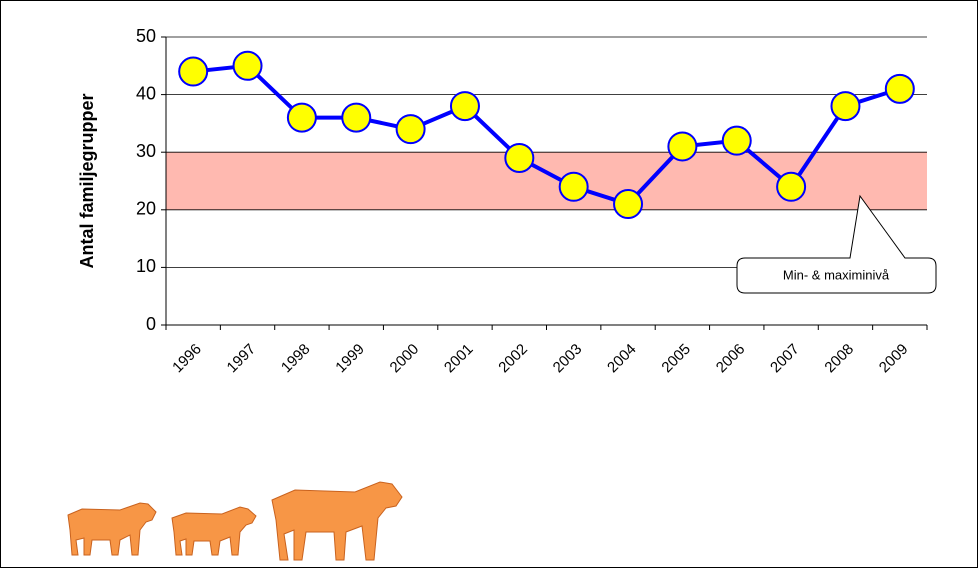 This screenshot has height=569, width=979. I want to click on callout: Min- & maximinivå, so click(836, 244).